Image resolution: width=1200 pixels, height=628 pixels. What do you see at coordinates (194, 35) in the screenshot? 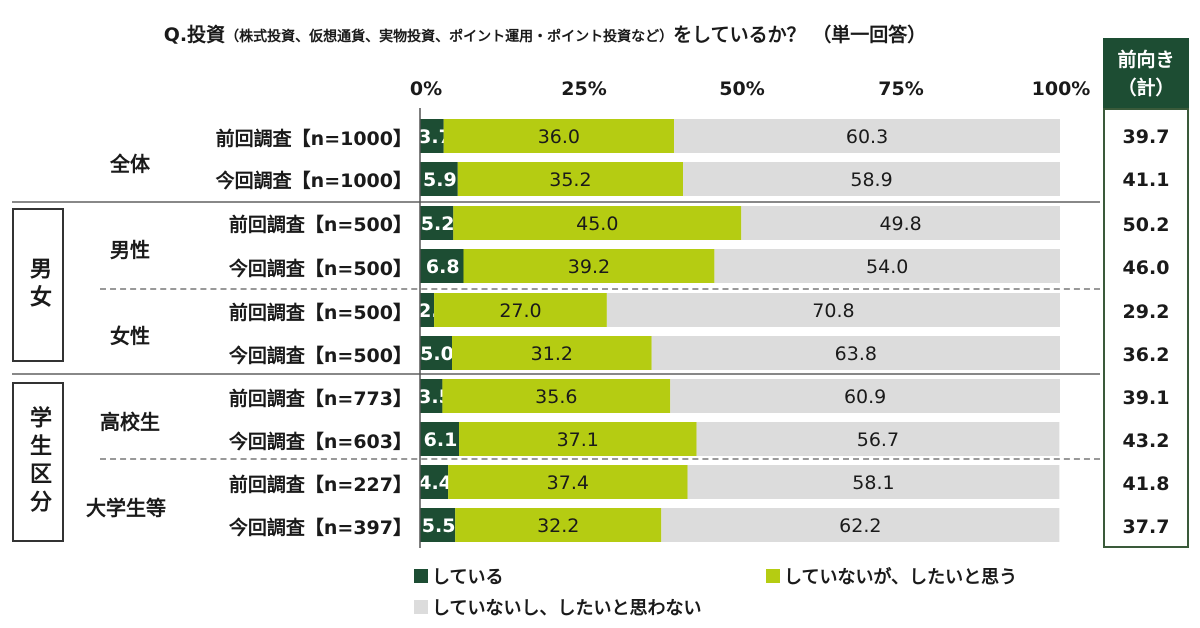
I see `title-prefix: Q.投資` at bounding box center [194, 35].